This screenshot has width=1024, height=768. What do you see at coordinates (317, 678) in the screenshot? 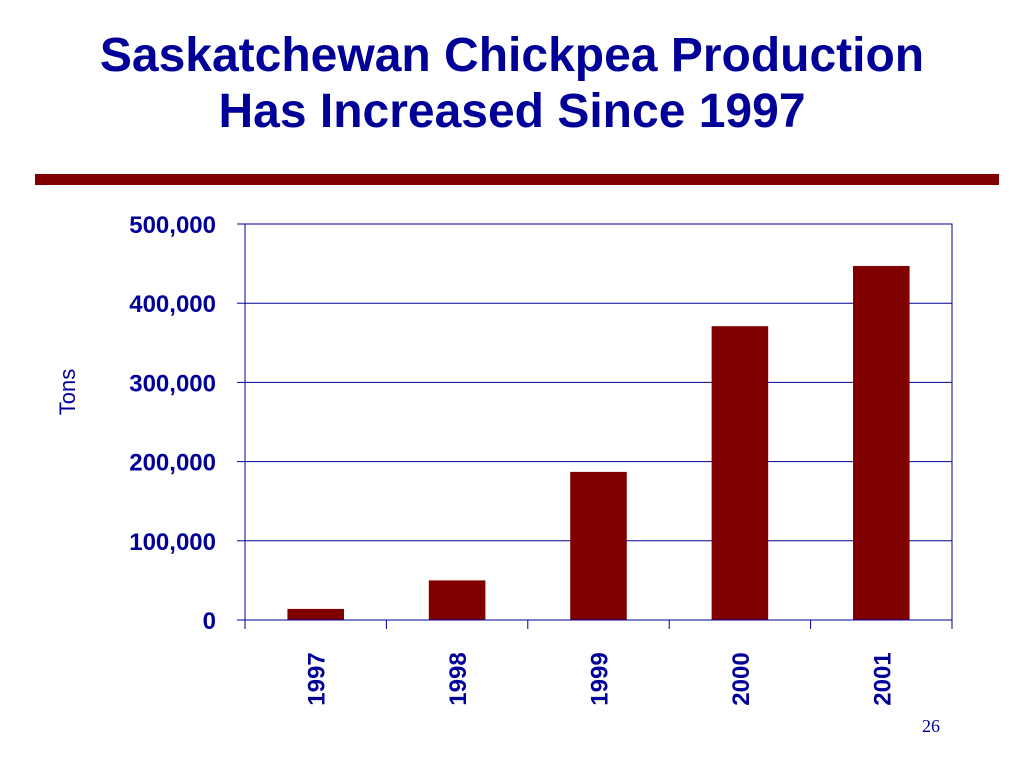
I see `x-tick-label-1997: 1997` at bounding box center [317, 678].